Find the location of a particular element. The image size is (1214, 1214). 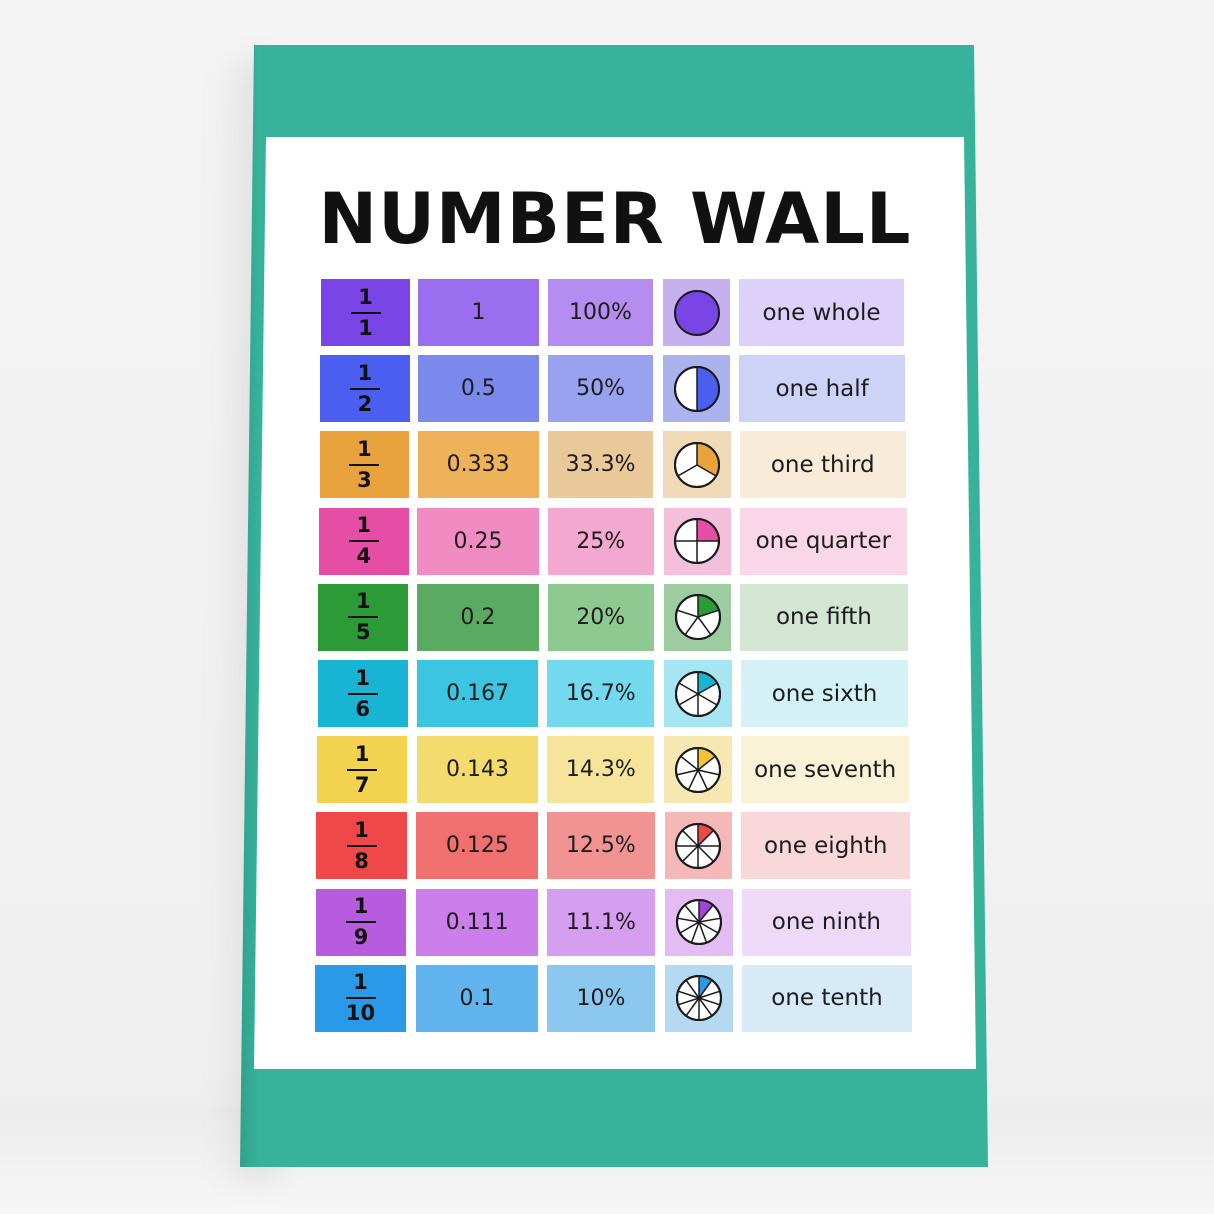

percent-cell: 11.1% is located at coordinates (601, 922).